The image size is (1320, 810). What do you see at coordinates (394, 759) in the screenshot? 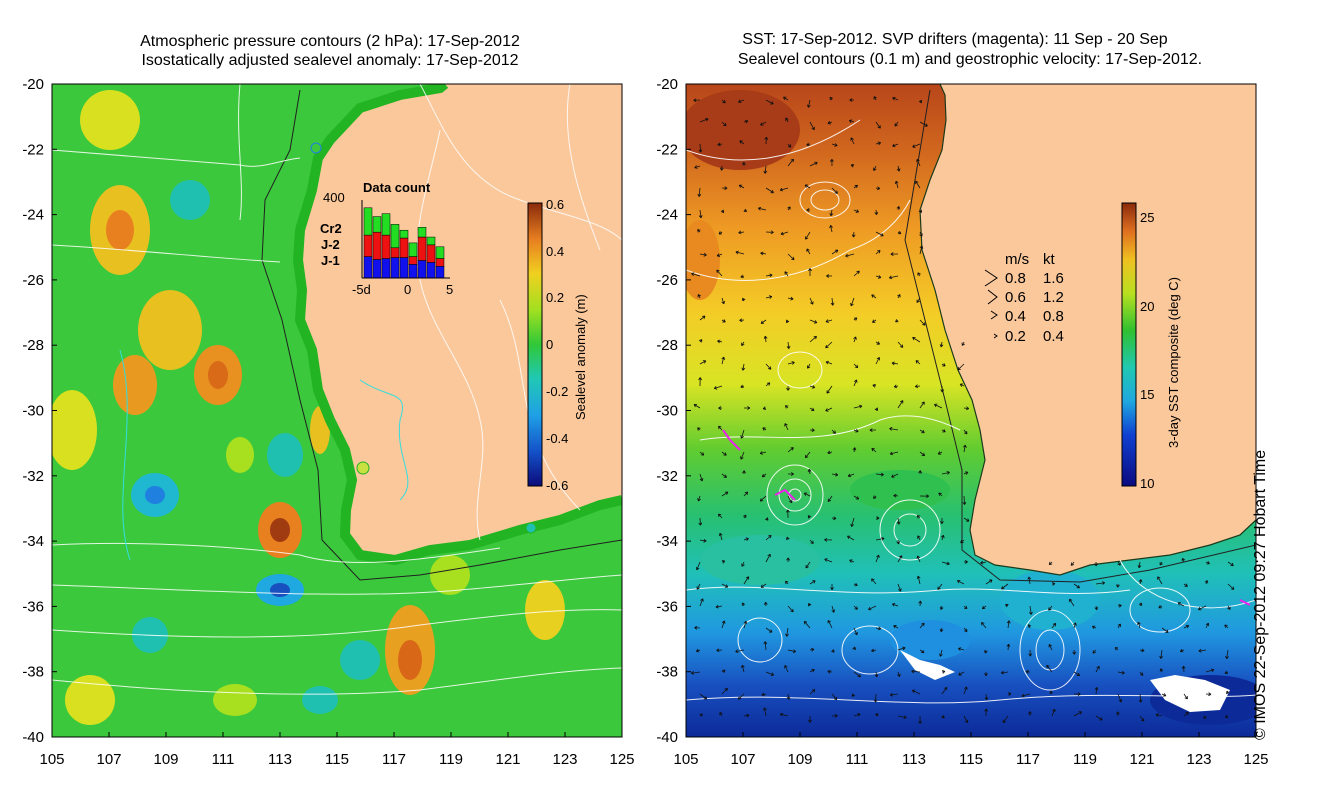
I see `left-lon-tick-label: 117` at bounding box center [394, 759].